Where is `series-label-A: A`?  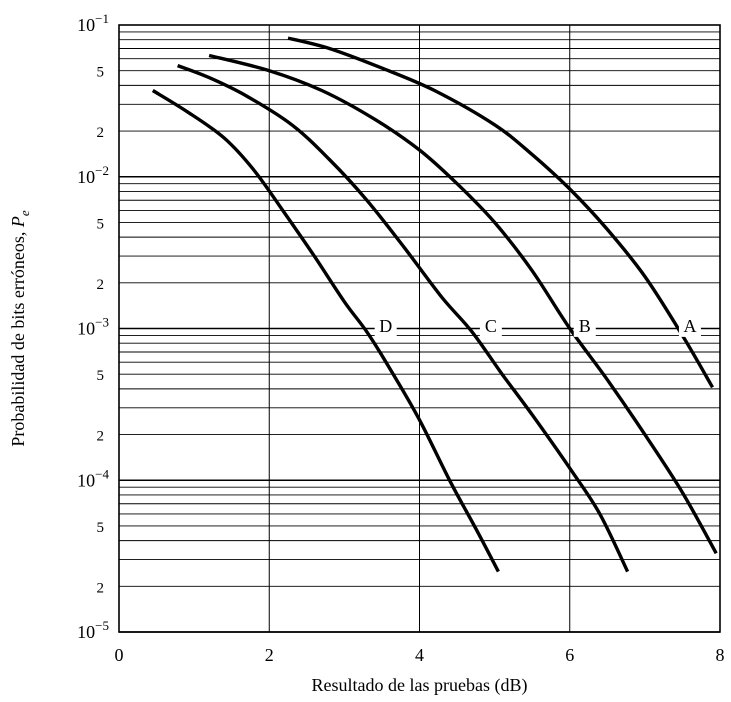 series-label-A: A is located at coordinates (689, 326).